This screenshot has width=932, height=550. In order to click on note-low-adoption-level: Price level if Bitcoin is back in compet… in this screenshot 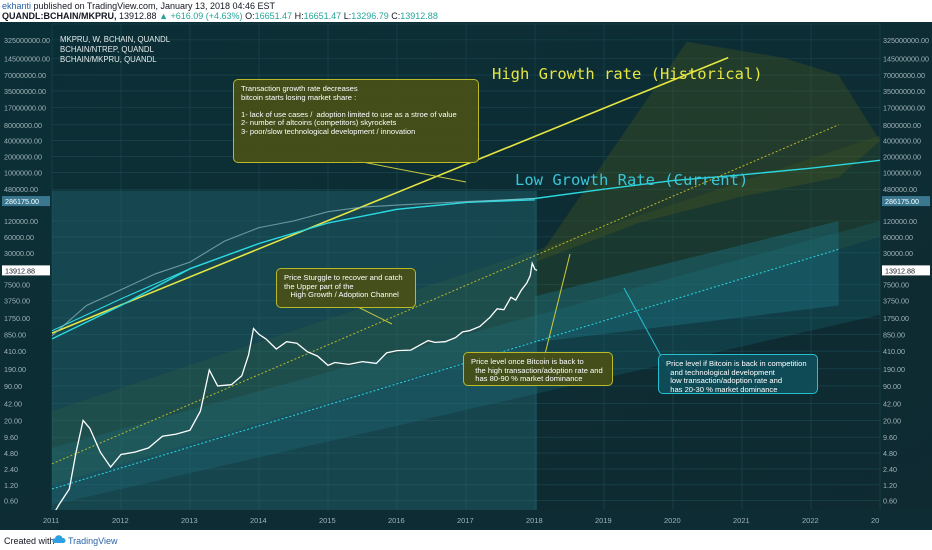, I will do `click(738, 374)`.